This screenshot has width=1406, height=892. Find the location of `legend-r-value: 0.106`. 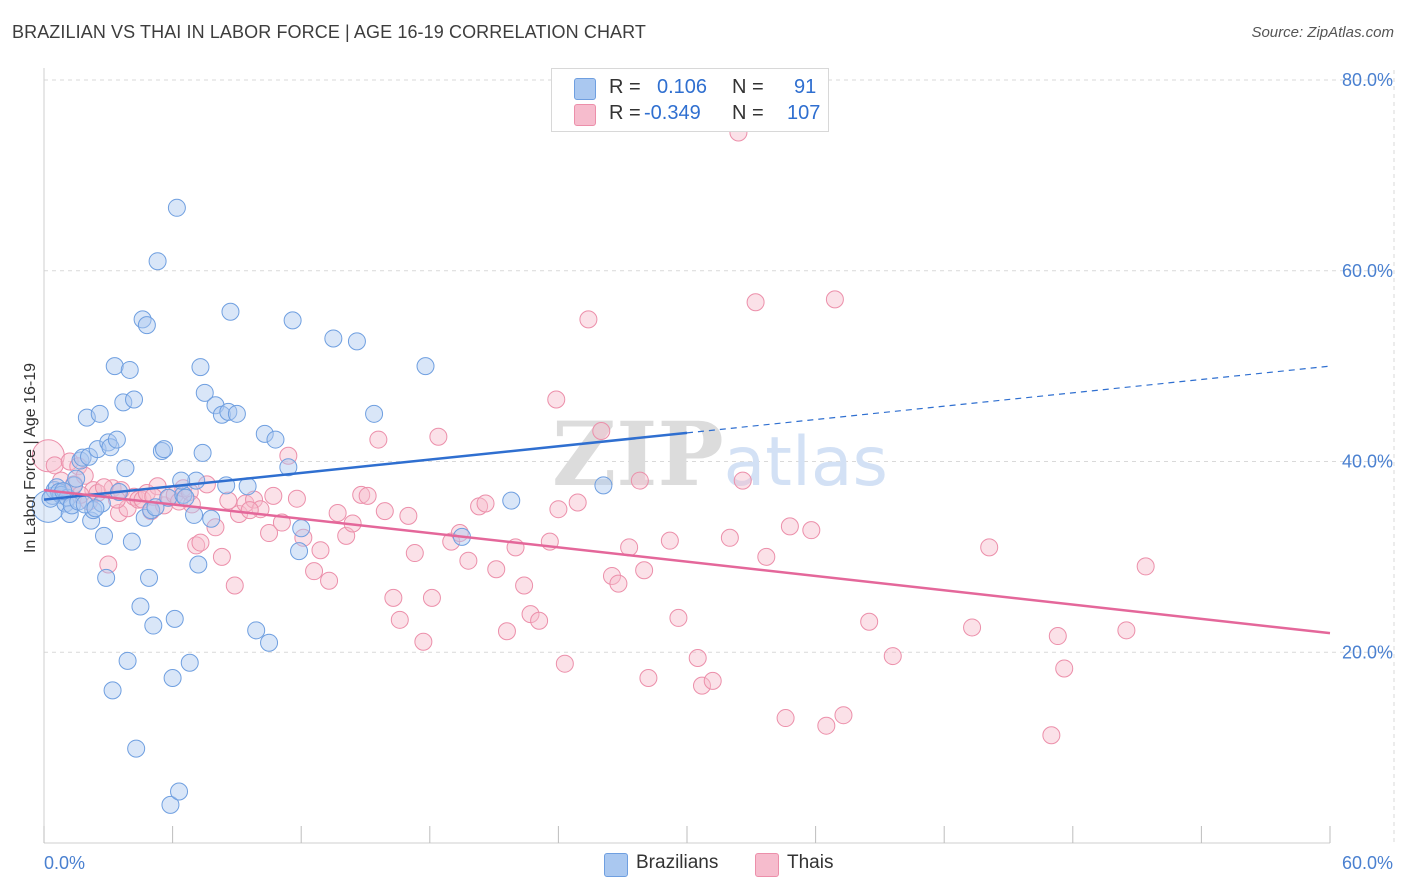

legend-r-value: 0.106 is located at coordinates (682, 87).